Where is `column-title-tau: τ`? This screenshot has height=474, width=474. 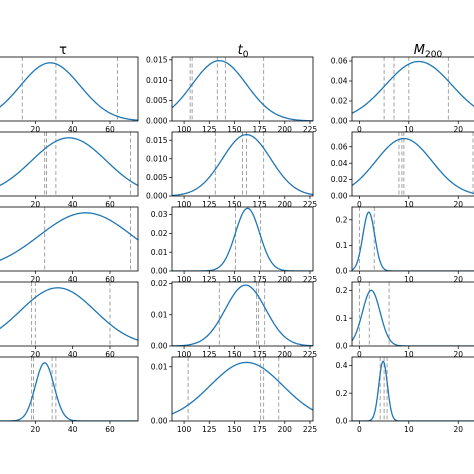 column-title-tau: τ is located at coordinates (63, 50).